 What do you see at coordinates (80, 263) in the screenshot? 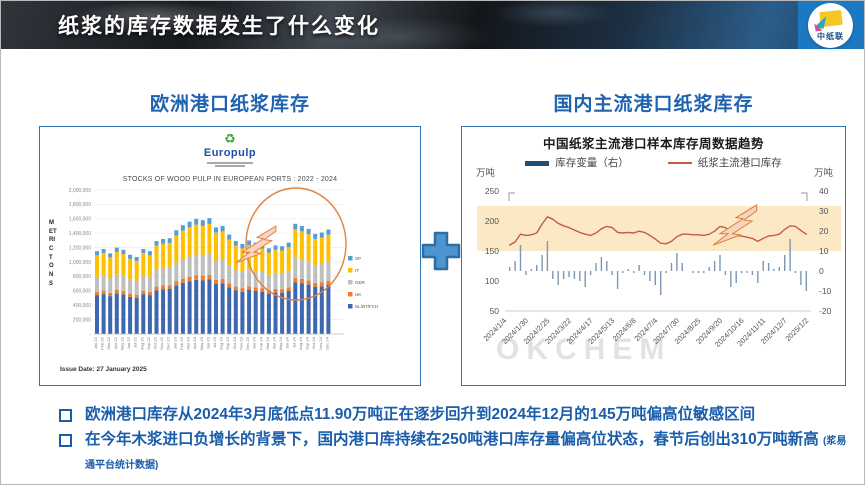
I see `svg-text: 1,000,000` at bounding box center [80, 263].